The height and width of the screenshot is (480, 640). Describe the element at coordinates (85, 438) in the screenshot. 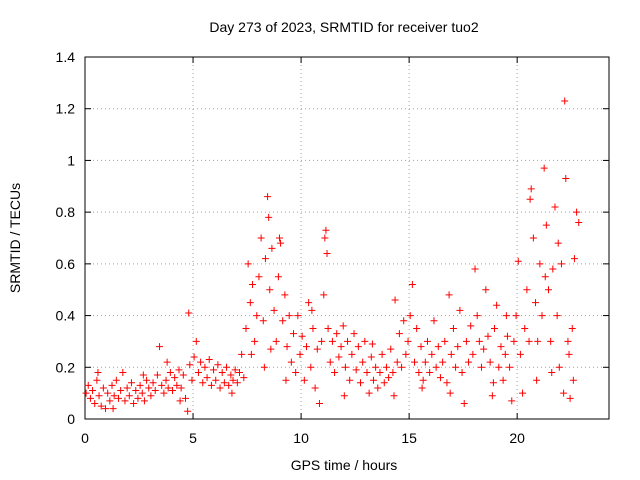

I see `x-tick-label: 0` at that location.